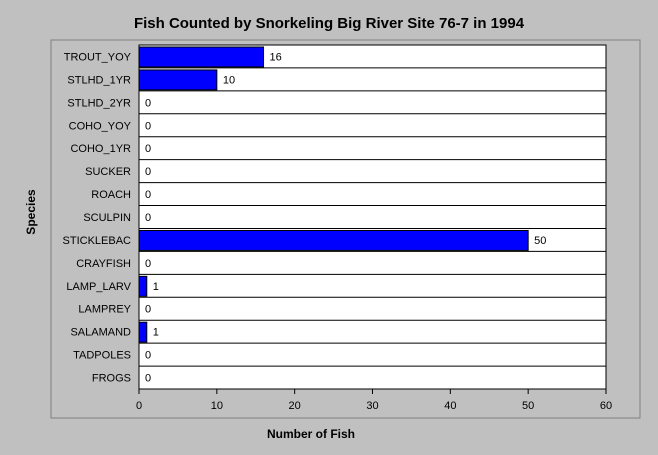 The height and width of the screenshot is (455, 658). What do you see at coordinates (372, 406) in the screenshot?
I see `x-tick-label: 30` at bounding box center [372, 406].